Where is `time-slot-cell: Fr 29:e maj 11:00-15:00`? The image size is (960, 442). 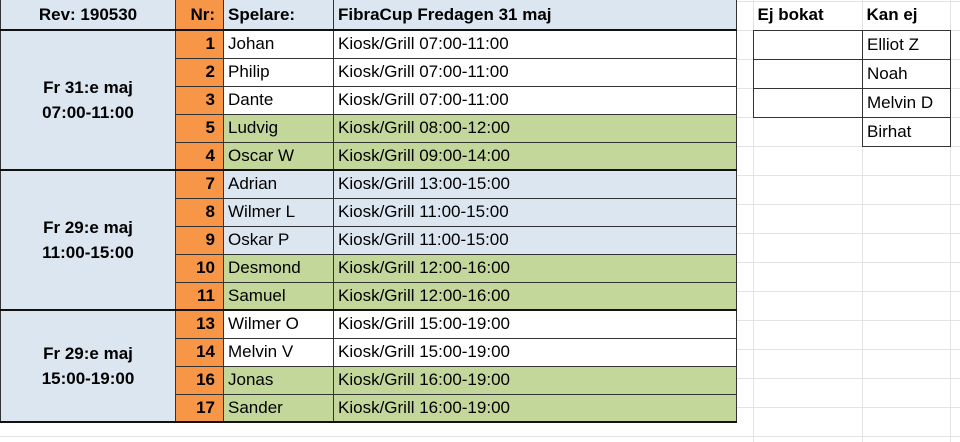
time-slot-cell: Fr 29:e maj 11:00-15:00 is located at coordinates (88, 240).